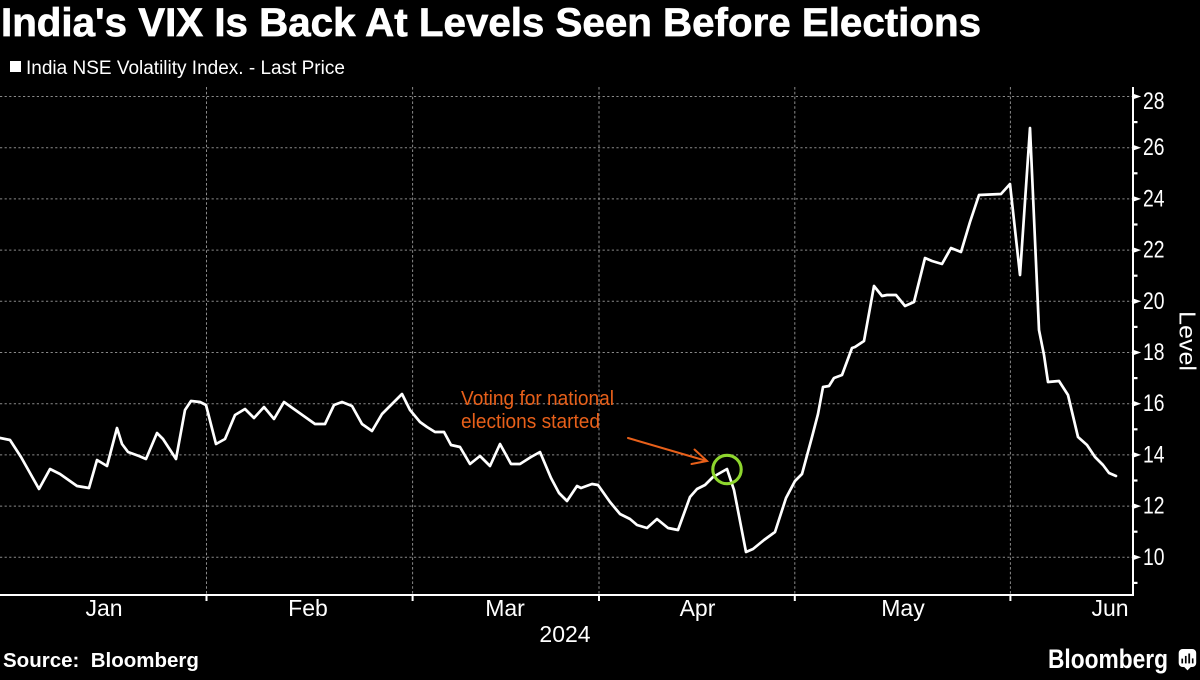 The width and height of the screenshot is (1200, 680). What do you see at coordinates (1154, 250) in the screenshot?
I see `svg-text: 22` at bounding box center [1154, 250].